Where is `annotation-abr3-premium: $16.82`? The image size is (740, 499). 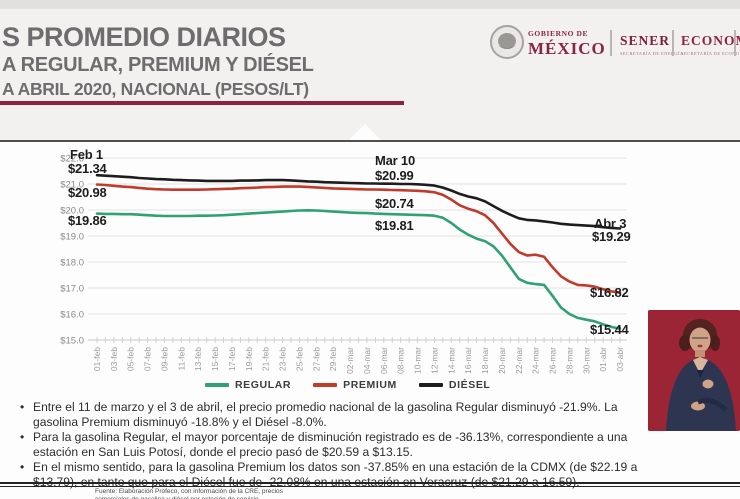 annotation-abr3-premium: $16.82 is located at coordinates (609, 292).